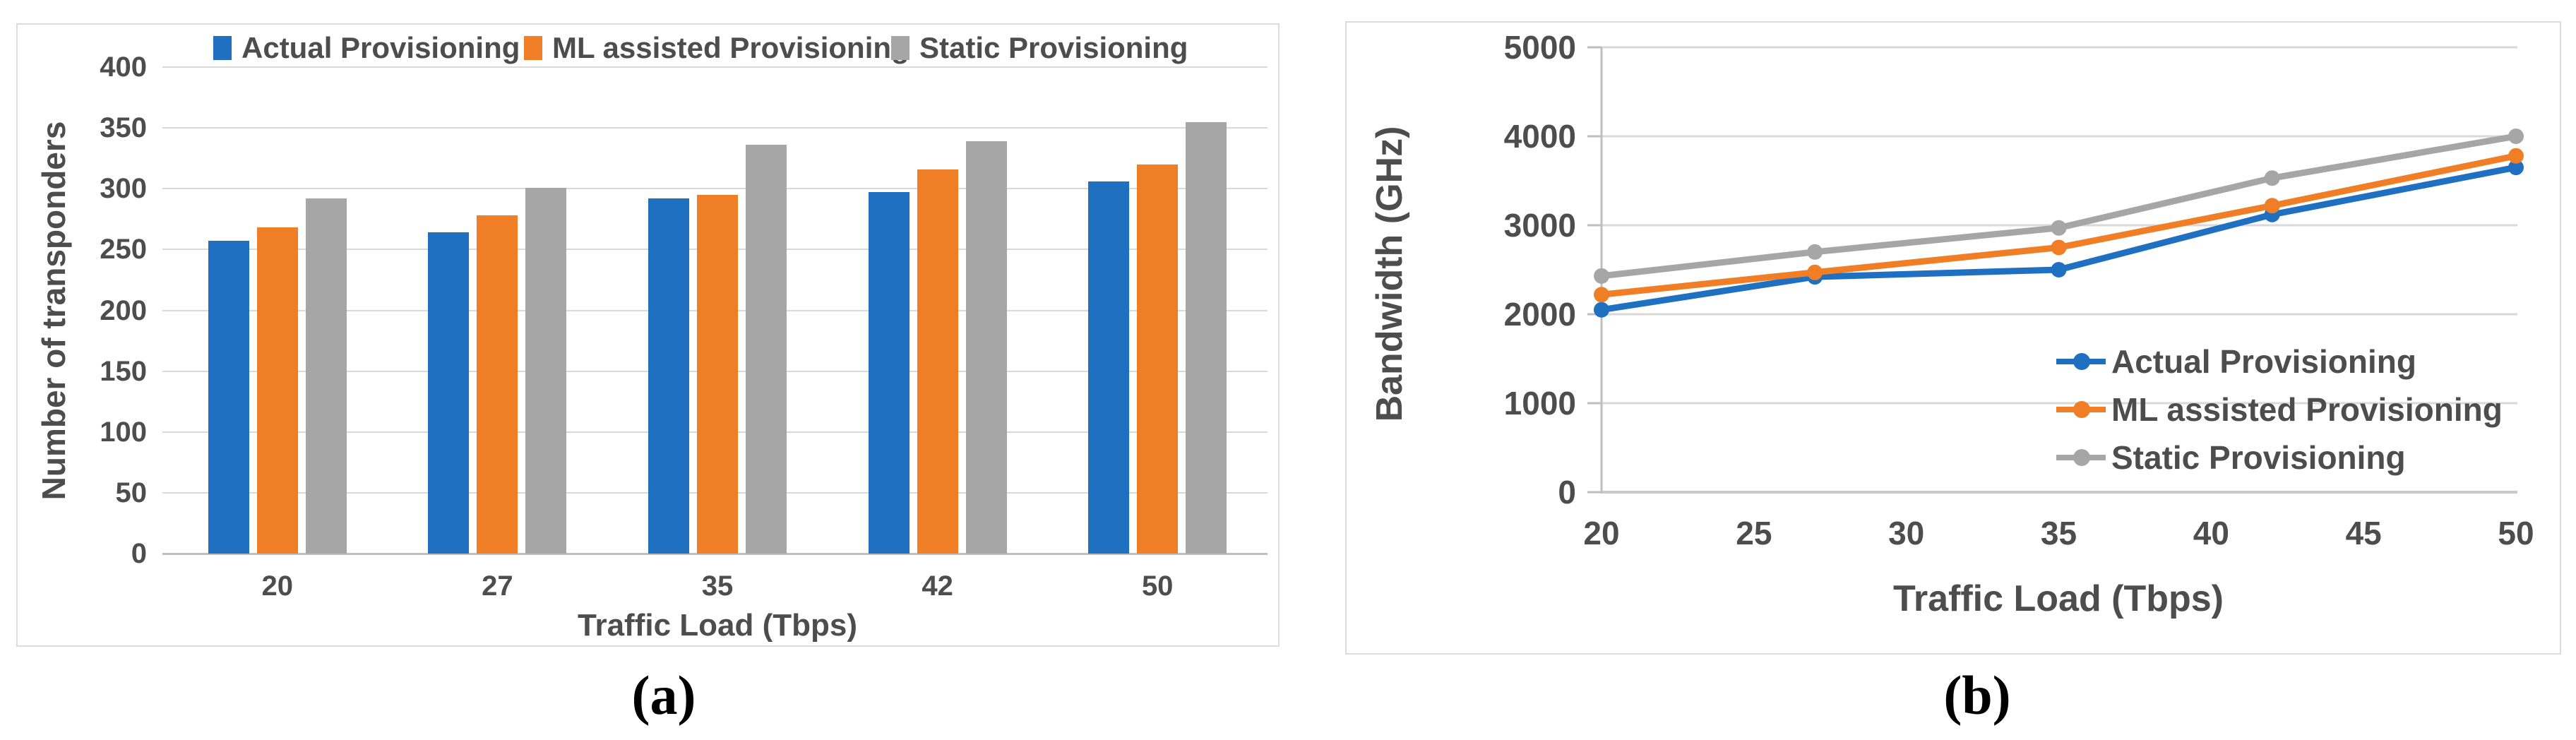 The image size is (2576, 740). I want to click on line-chart-x-axis-title: Traffic Load (Tbps), so click(2058, 598).